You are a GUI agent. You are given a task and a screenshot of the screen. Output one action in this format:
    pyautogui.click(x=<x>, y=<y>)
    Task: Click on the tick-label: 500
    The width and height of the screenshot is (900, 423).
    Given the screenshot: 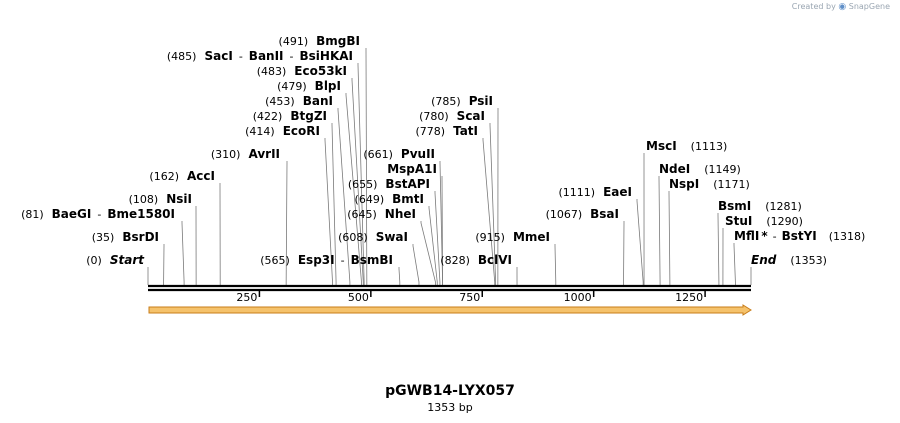 What is the action you would take?
    pyautogui.click(x=358, y=297)
    